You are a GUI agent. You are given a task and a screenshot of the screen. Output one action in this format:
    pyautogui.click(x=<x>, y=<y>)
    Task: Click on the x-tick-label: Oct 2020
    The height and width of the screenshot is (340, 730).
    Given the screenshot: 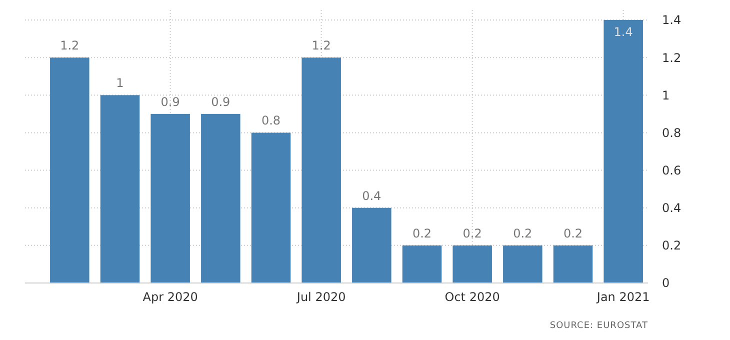 What is the action you would take?
    pyautogui.click(x=472, y=297)
    